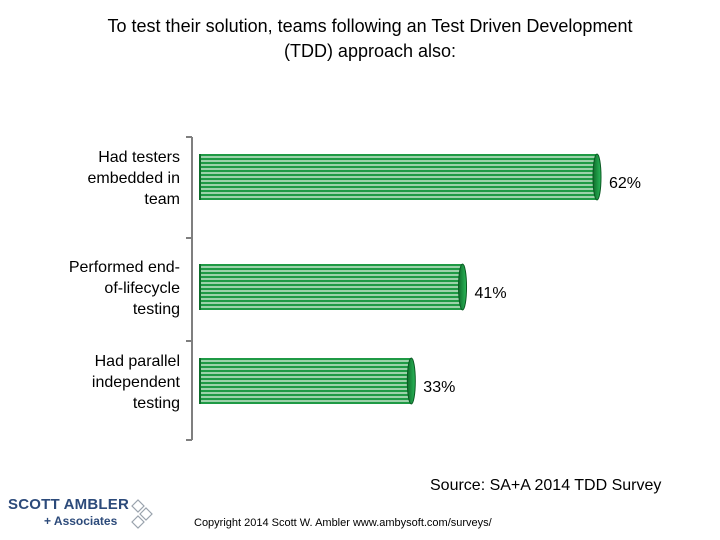 This screenshot has width=720, height=540. Describe the element at coordinates (370, 51) in the screenshot. I see `chart-title-line-2: (TDD) approach also:` at that location.